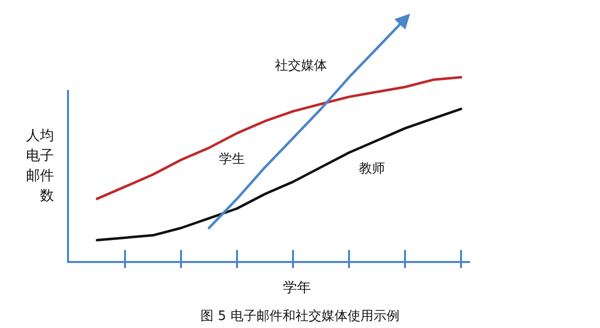 The height and width of the screenshot is (328, 600). Describe the element at coordinates (300, 316) in the screenshot. I see `text: 图 5 电子邮件和社交媒体使用示例` at that location.